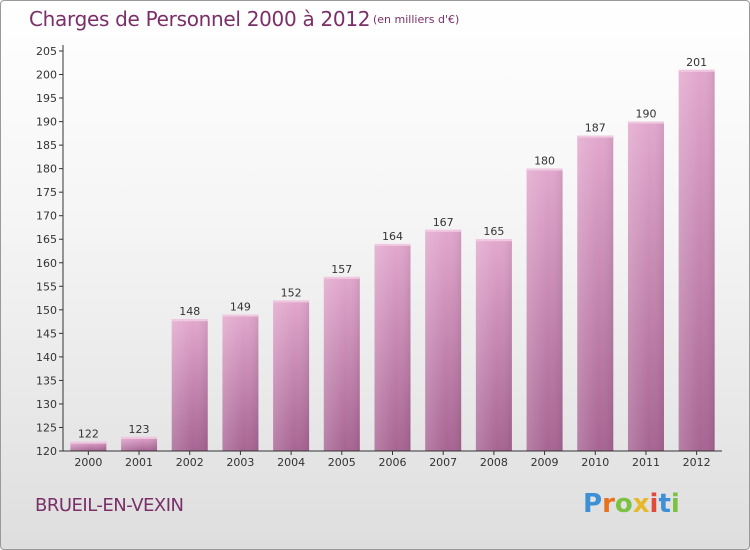 The height and width of the screenshot is (550, 750). I want to click on y-tick-label-205: 205, so click(46, 51).